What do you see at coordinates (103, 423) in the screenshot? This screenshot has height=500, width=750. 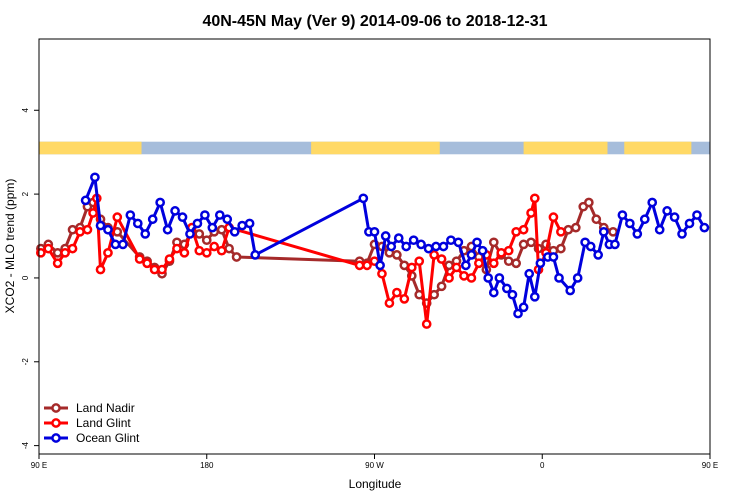 I see `legend-label: Land Glint` at bounding box center [103, 423].